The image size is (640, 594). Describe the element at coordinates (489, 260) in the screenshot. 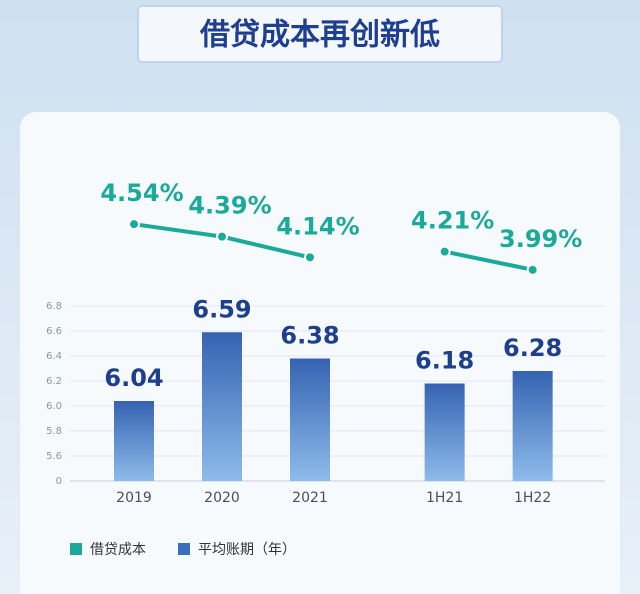

I see `line` at that location.